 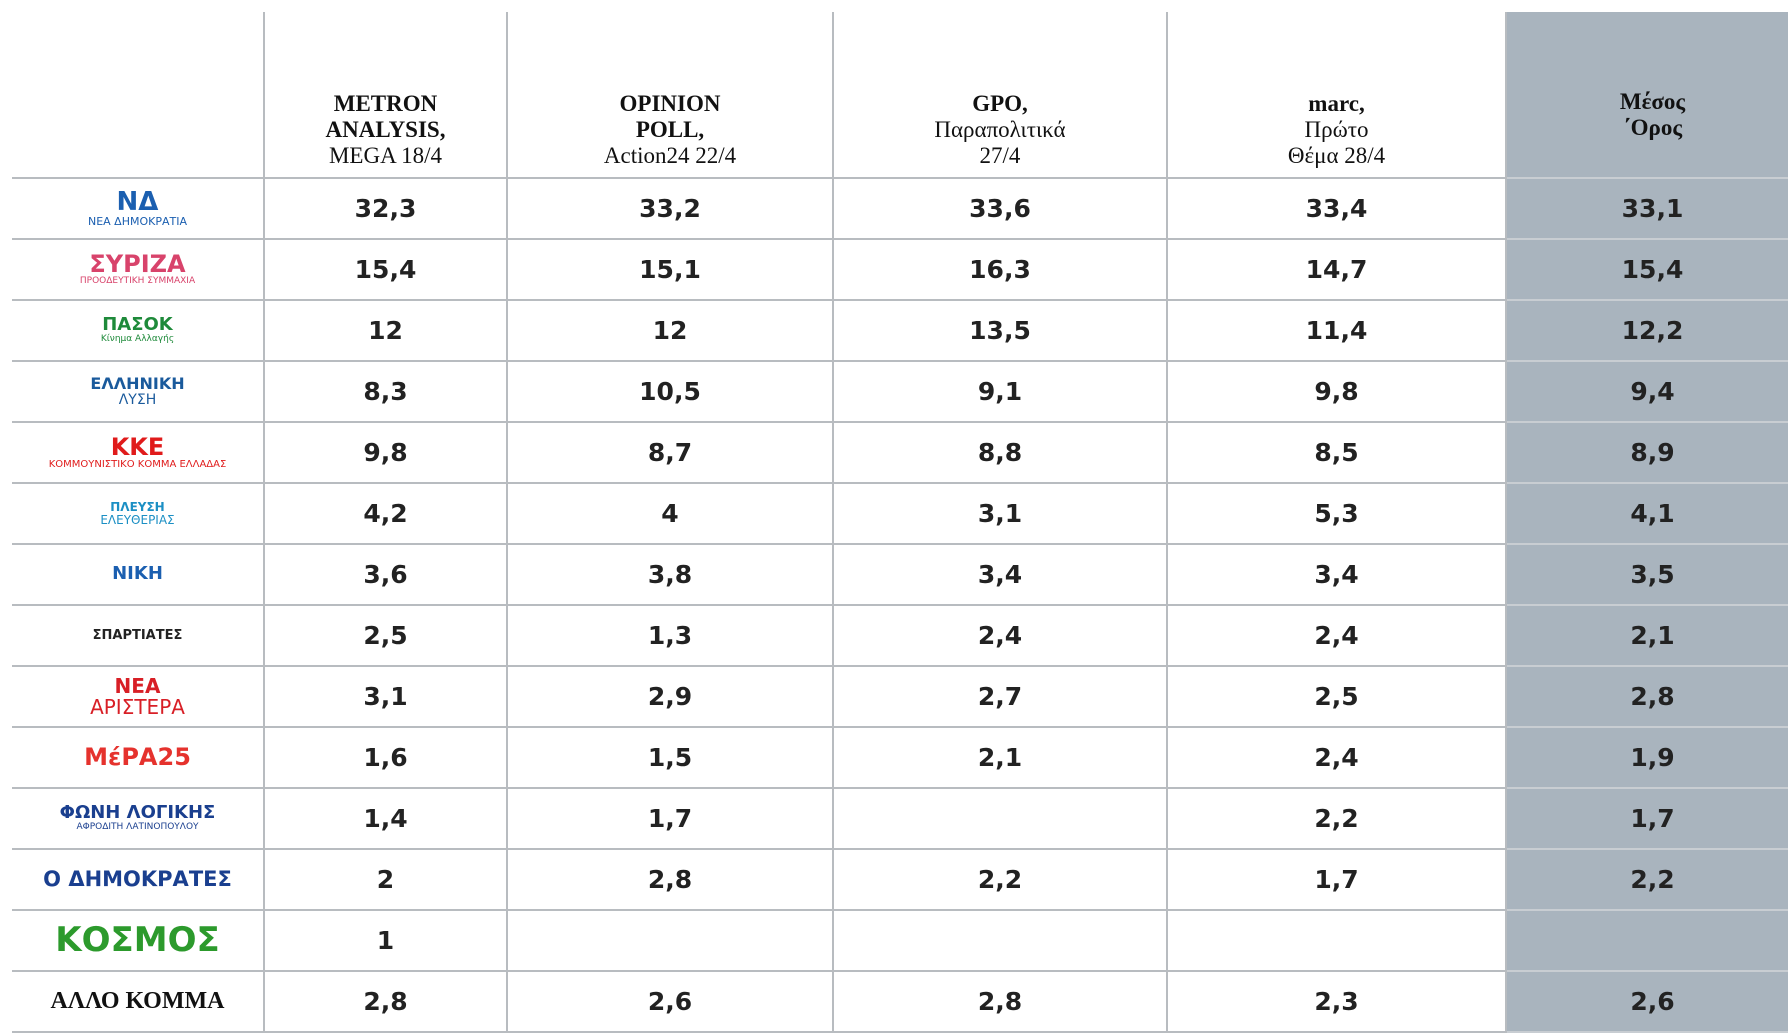 I want to click on header-bold: POLL,, so click(x=670, y=129).